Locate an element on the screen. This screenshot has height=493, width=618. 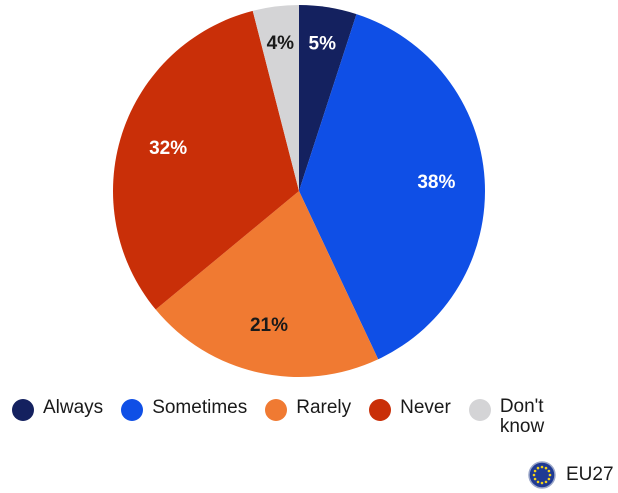
legend-swatch-always is located at coordinates (23, 410).